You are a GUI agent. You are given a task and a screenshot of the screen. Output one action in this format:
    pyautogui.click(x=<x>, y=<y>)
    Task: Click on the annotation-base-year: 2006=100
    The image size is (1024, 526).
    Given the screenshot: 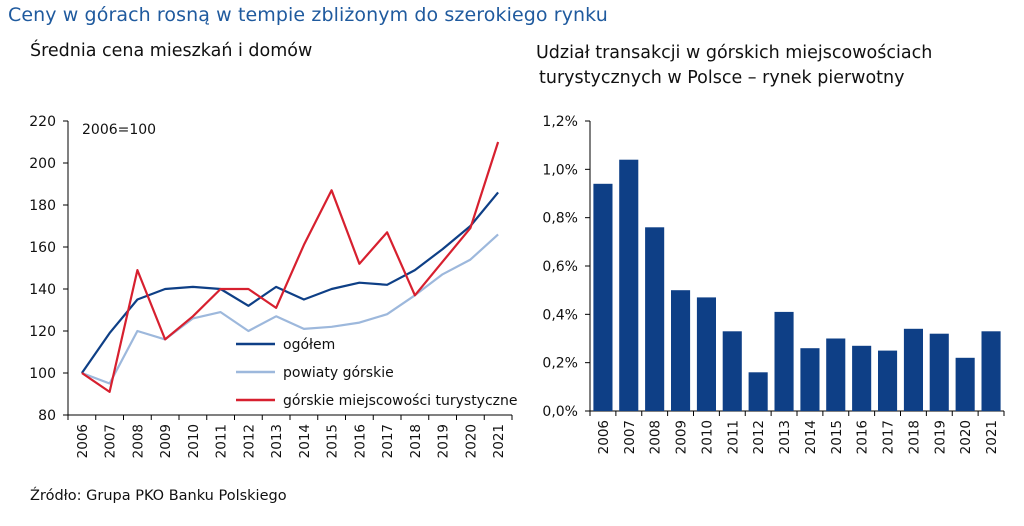 What is the action you would take?
    pyautogui.click(x=119, y=130)
    